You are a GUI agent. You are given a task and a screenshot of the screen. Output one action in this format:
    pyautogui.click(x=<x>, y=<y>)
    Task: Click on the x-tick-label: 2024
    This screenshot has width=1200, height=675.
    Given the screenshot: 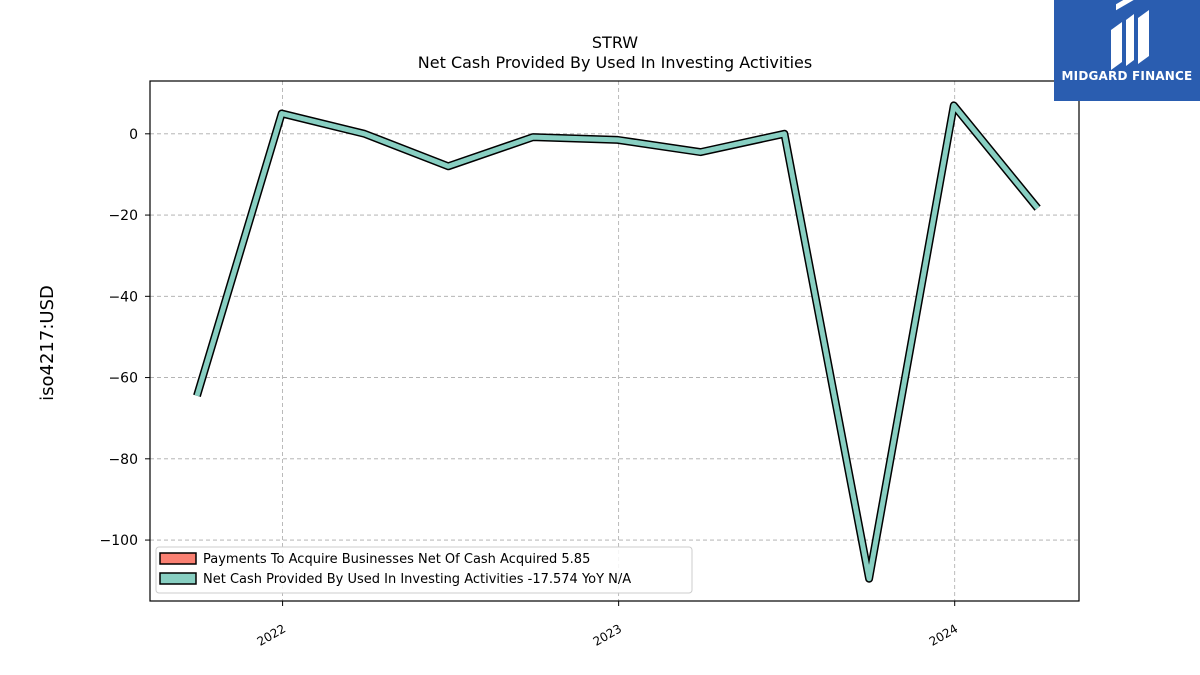 What is the action you would take?
    pyautogui.click(x=943, y=634)
    